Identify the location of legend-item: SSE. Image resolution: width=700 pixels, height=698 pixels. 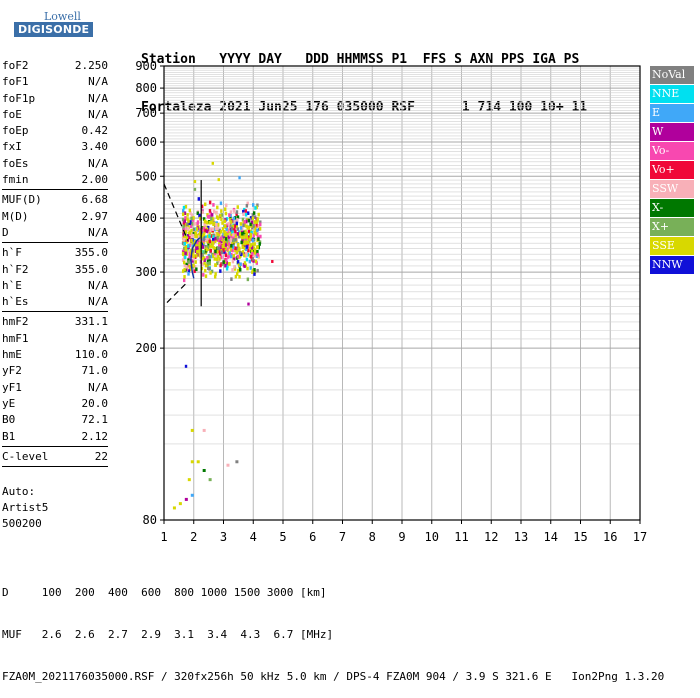
(672, 246).